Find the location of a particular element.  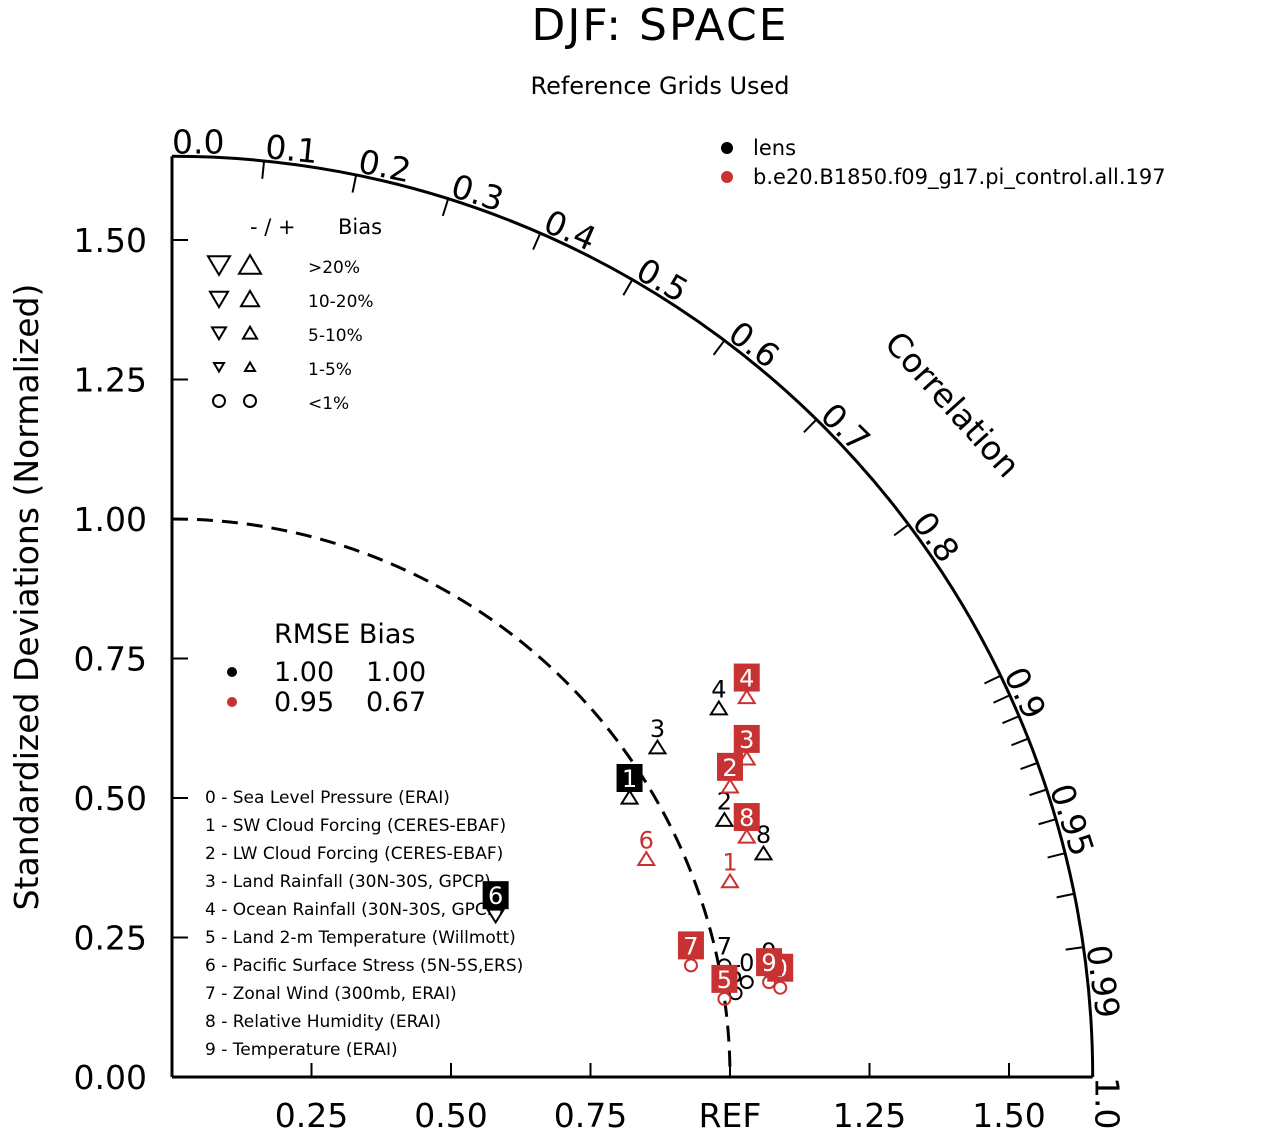

x-tick-label: REF is located at coordinates (730, 1115).